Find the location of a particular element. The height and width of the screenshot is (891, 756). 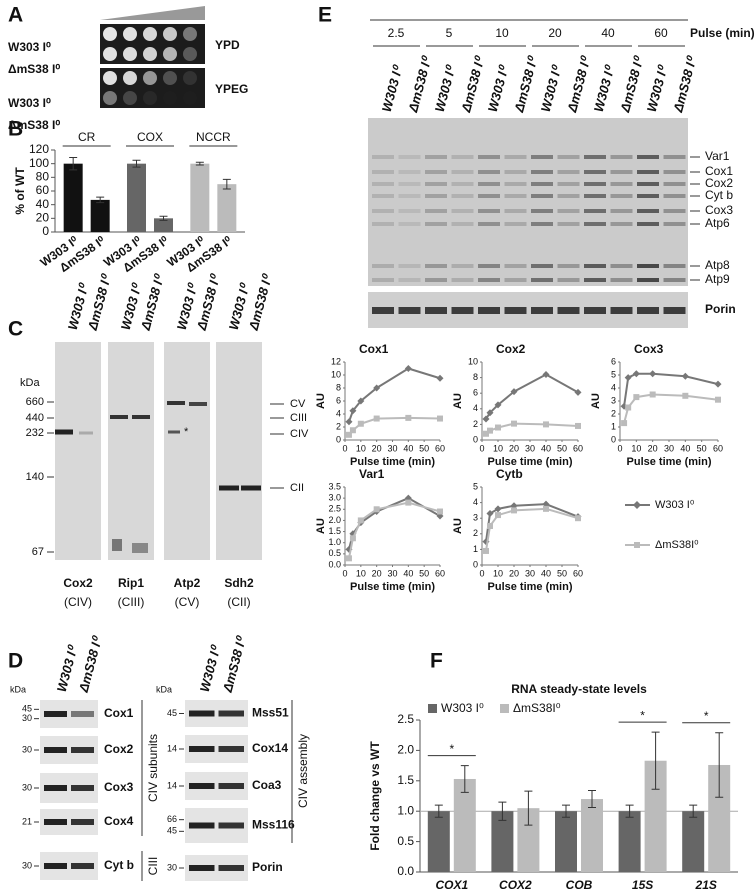

panel-label: E is located at coordinates (325, 15).